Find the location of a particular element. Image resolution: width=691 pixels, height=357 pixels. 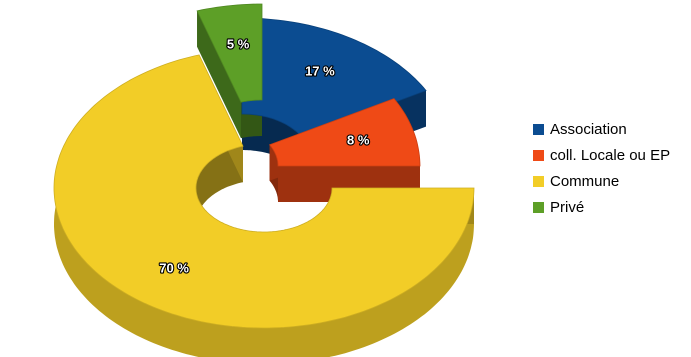

legend-label-commune: Commune is located at coordinates (585, 181).